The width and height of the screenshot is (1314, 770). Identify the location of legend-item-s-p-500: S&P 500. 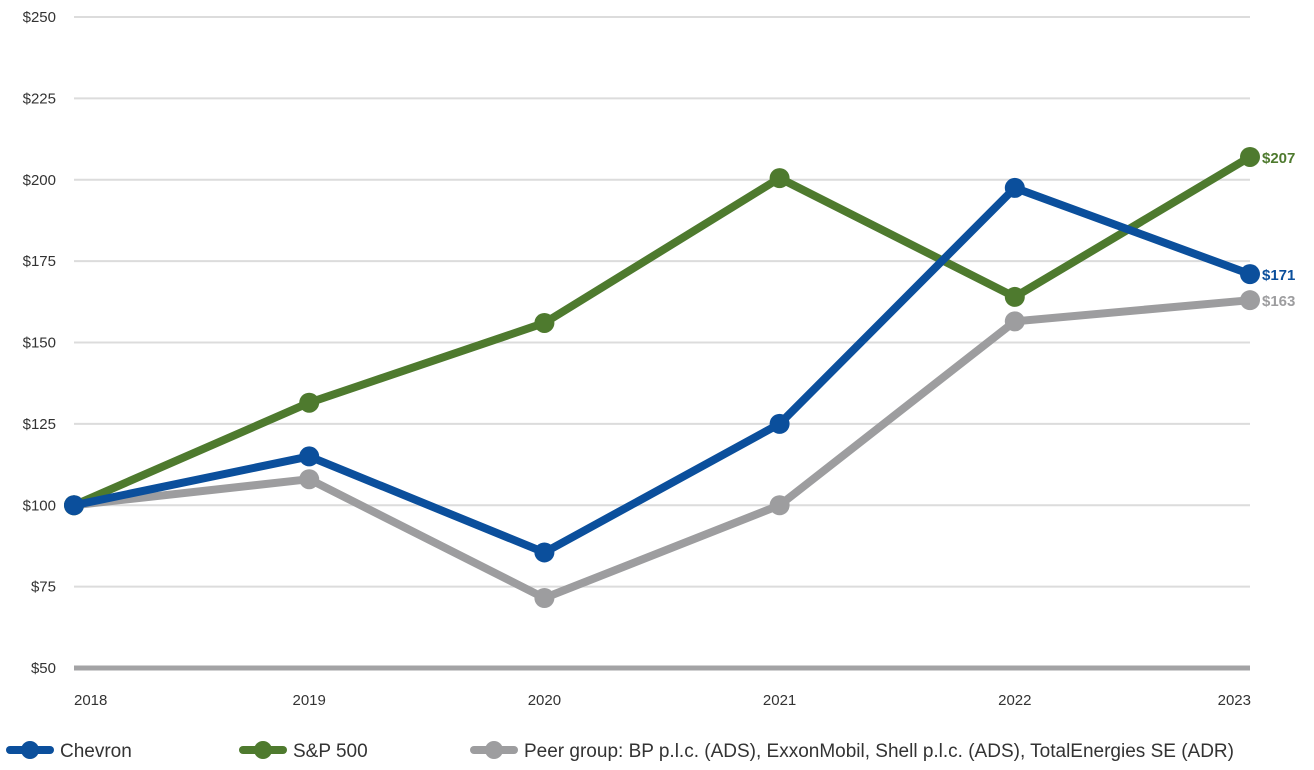
(303, 751).